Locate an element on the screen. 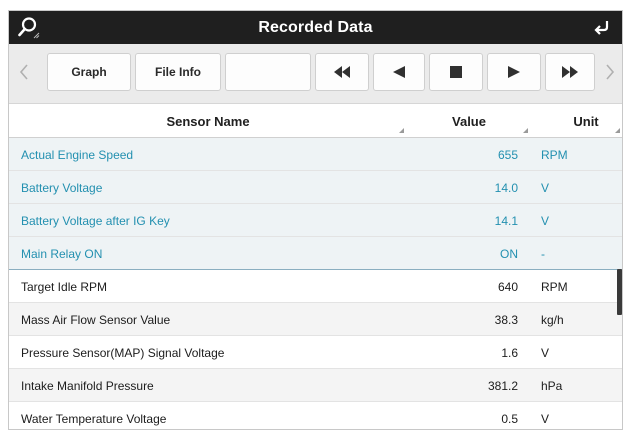 The height and width of the screenshot is (438, 632). sensor-name-cell: Intake Manifold Pressure is located at coordinates (87, 385).